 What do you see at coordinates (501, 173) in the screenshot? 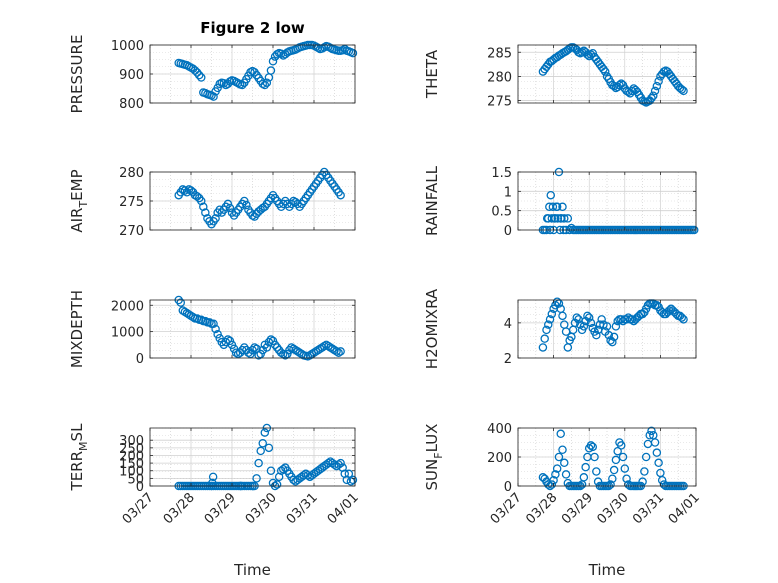
I see `ytick-label: 1.5` at bounding box center [501, 173].